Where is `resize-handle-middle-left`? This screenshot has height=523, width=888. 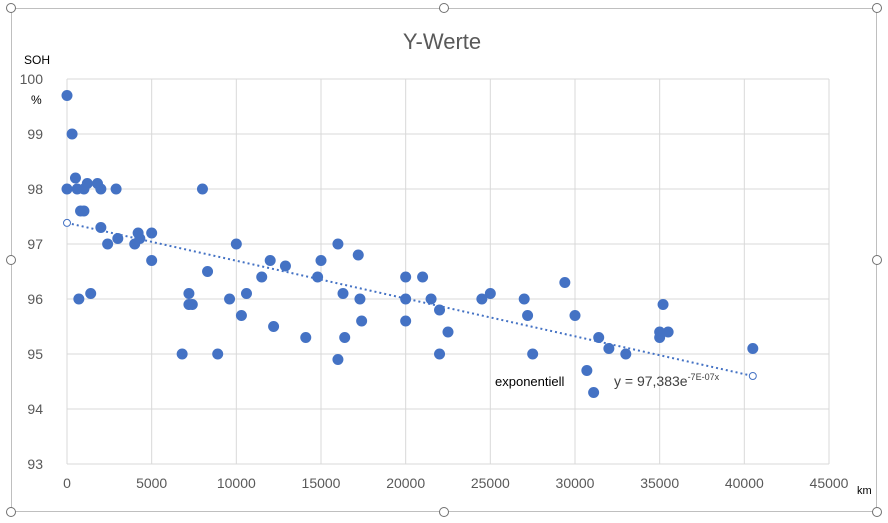
resize-handle-middle-left is located at coordinates (11, 260).